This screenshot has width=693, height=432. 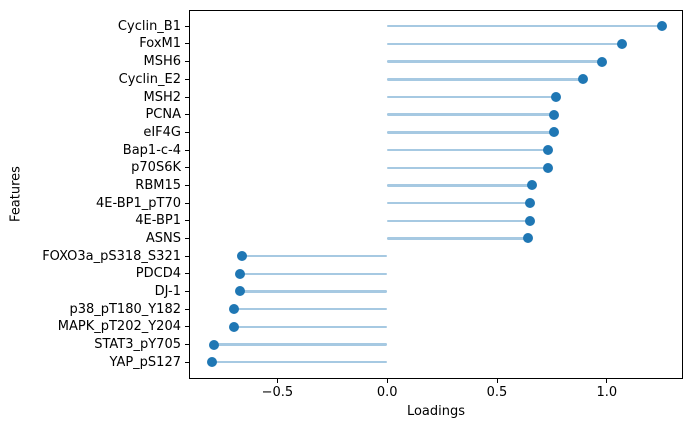 What do you see at coordinates (151, 150) in the screenshot?
I see `y-tick-label: Bap1-c-4` at bounding box center [151, 150].